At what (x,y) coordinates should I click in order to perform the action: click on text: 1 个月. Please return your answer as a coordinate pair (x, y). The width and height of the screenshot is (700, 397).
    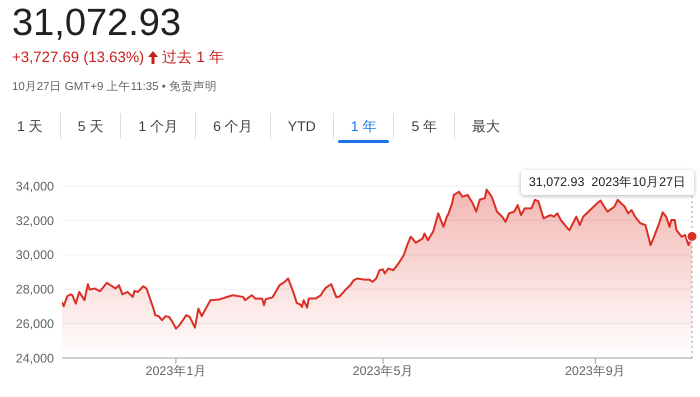
    Looking at the image, I should click on (158, 126).